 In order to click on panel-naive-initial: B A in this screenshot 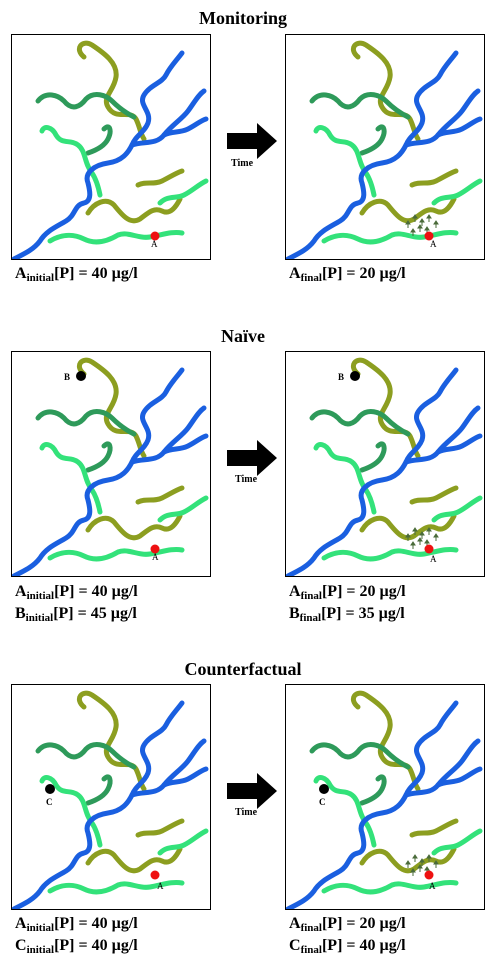, I will do `click(111, 464)`.